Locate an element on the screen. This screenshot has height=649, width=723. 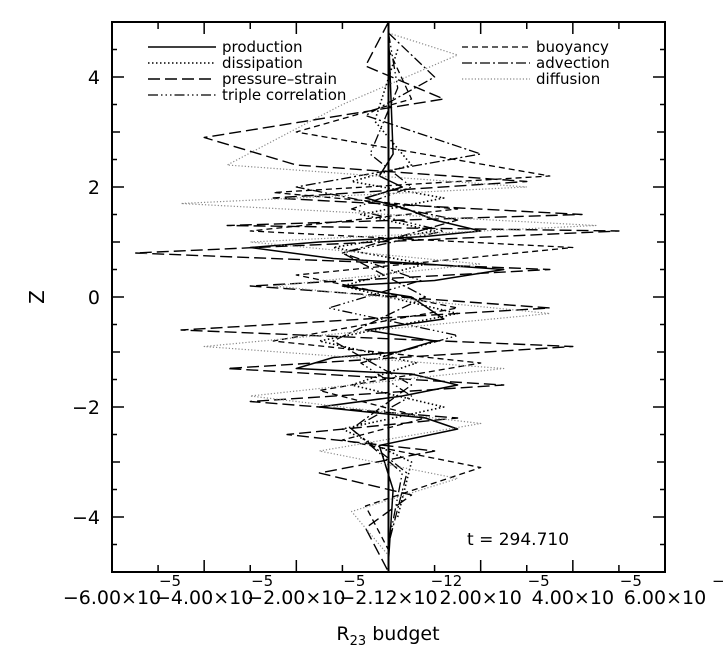
x-axis-label-sub: 23 is located at coordinates (358, 641).